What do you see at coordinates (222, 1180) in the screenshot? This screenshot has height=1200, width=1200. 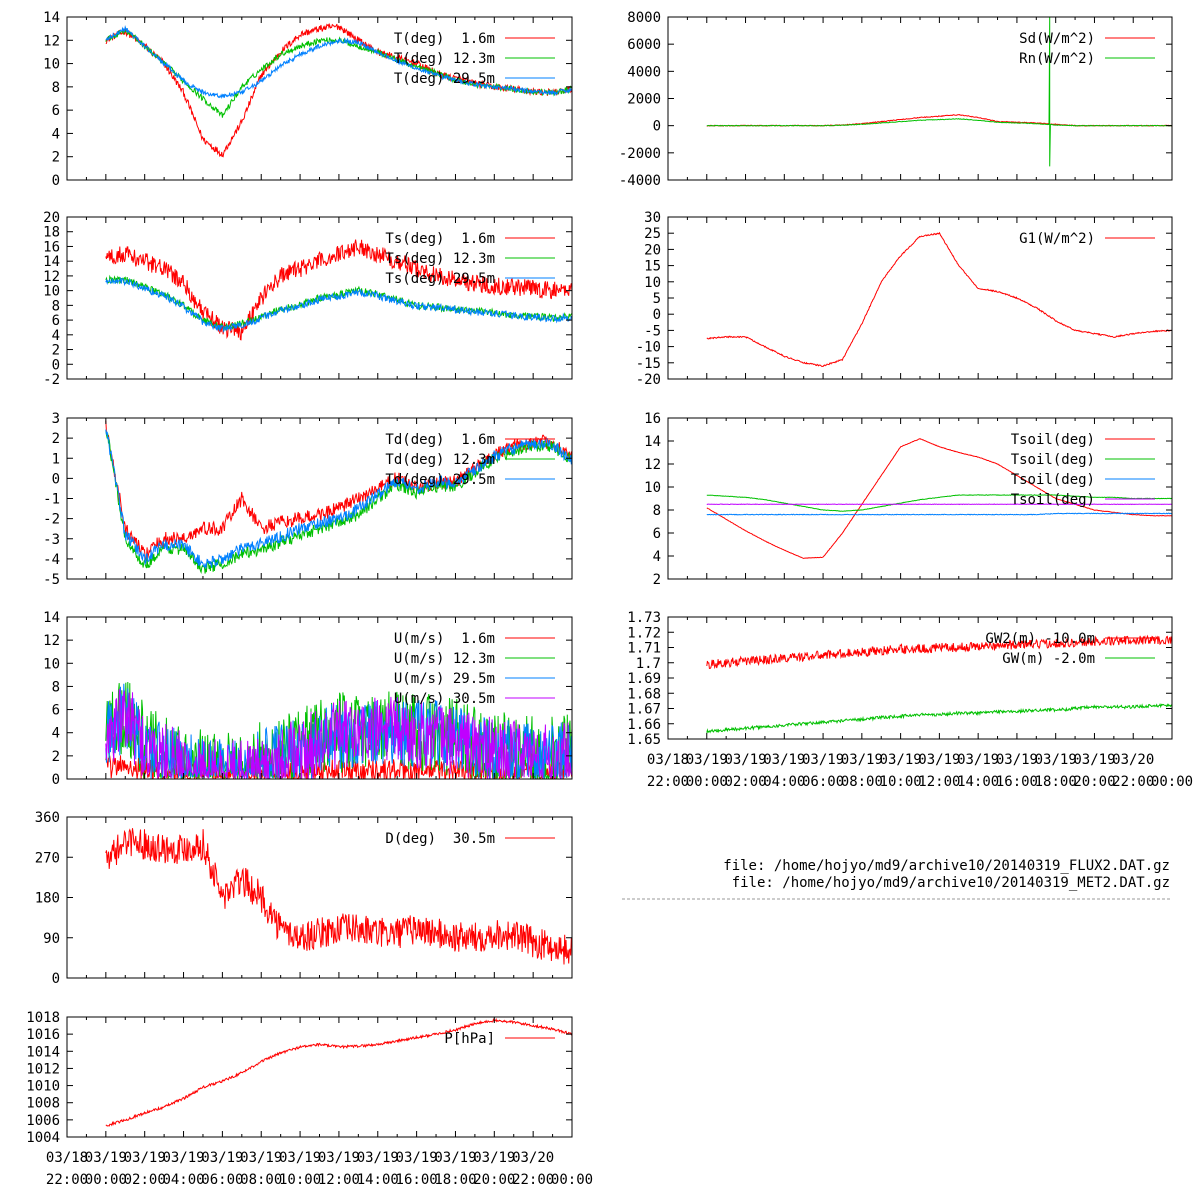 I see `x-tick-time-label: 06:00` at bounding box center [222, 1180].